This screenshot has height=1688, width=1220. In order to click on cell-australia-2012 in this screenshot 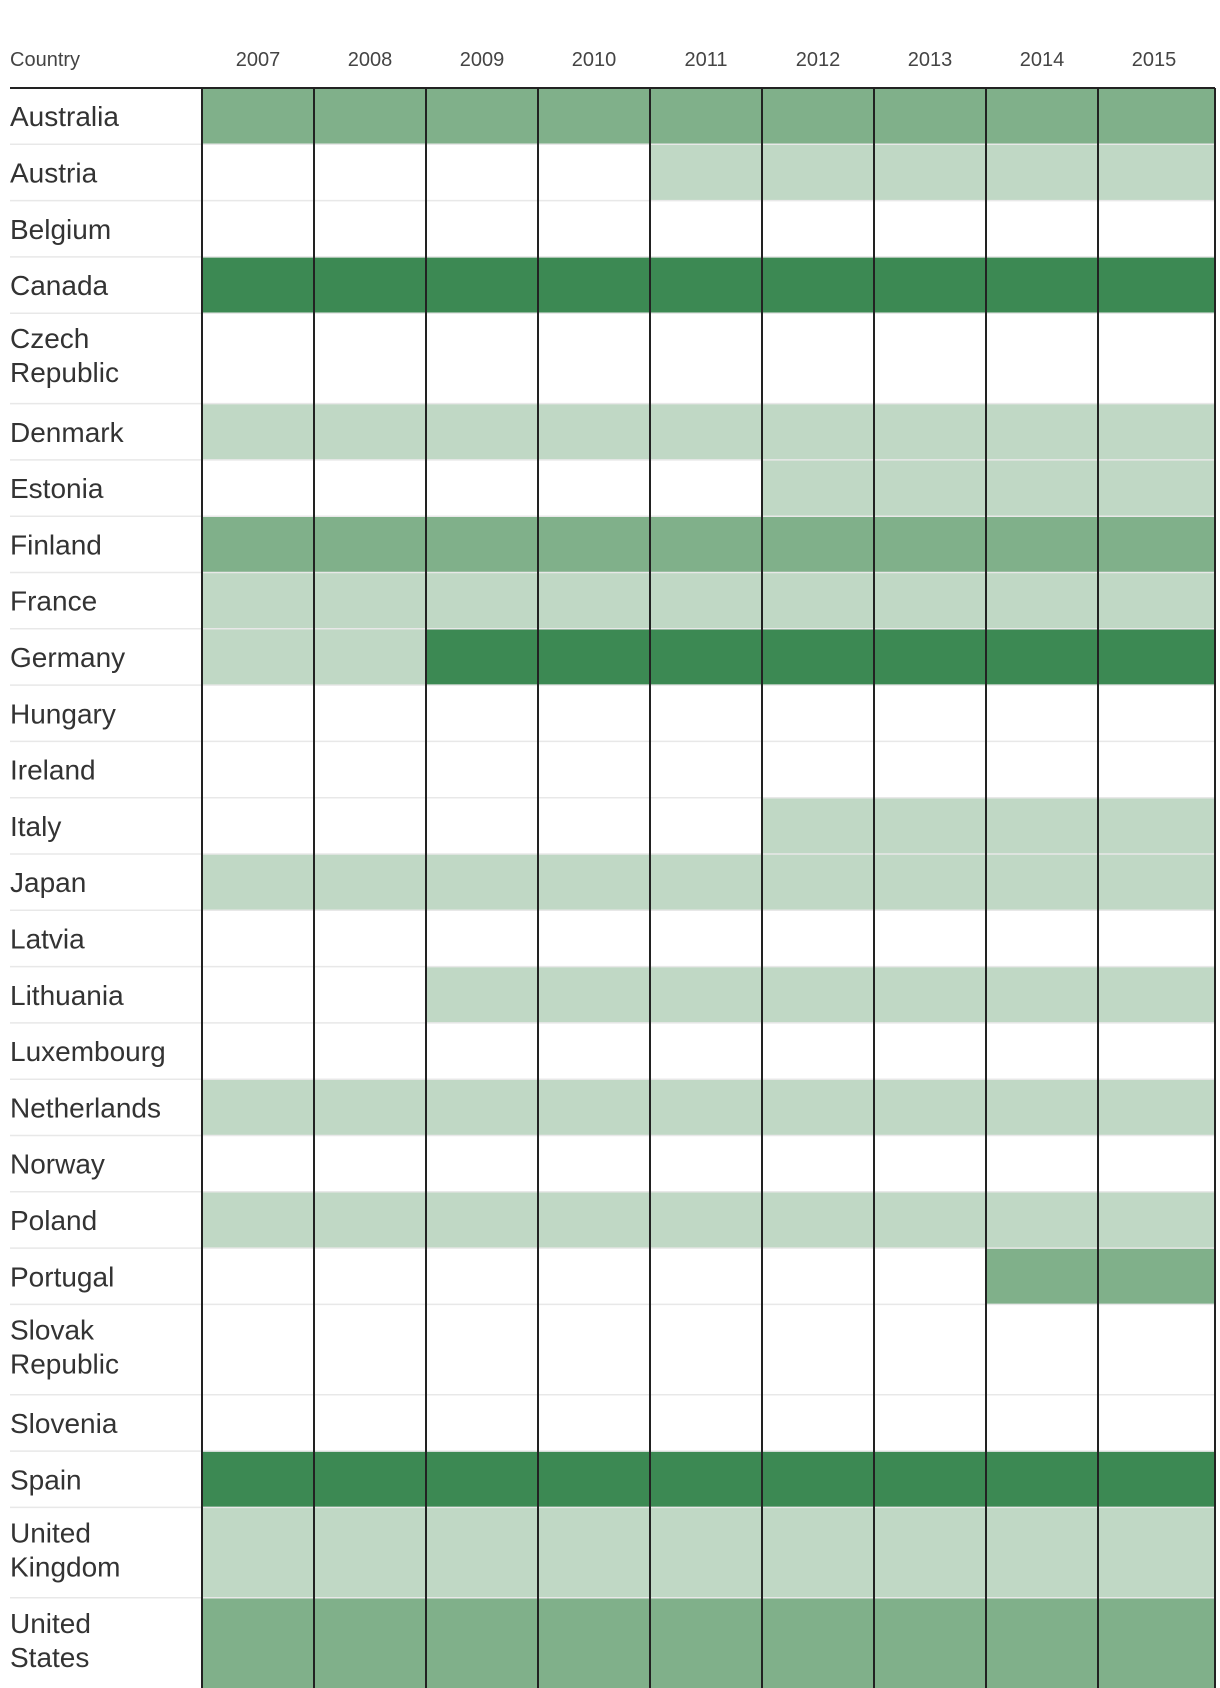, I will do `click(818, 116)`.